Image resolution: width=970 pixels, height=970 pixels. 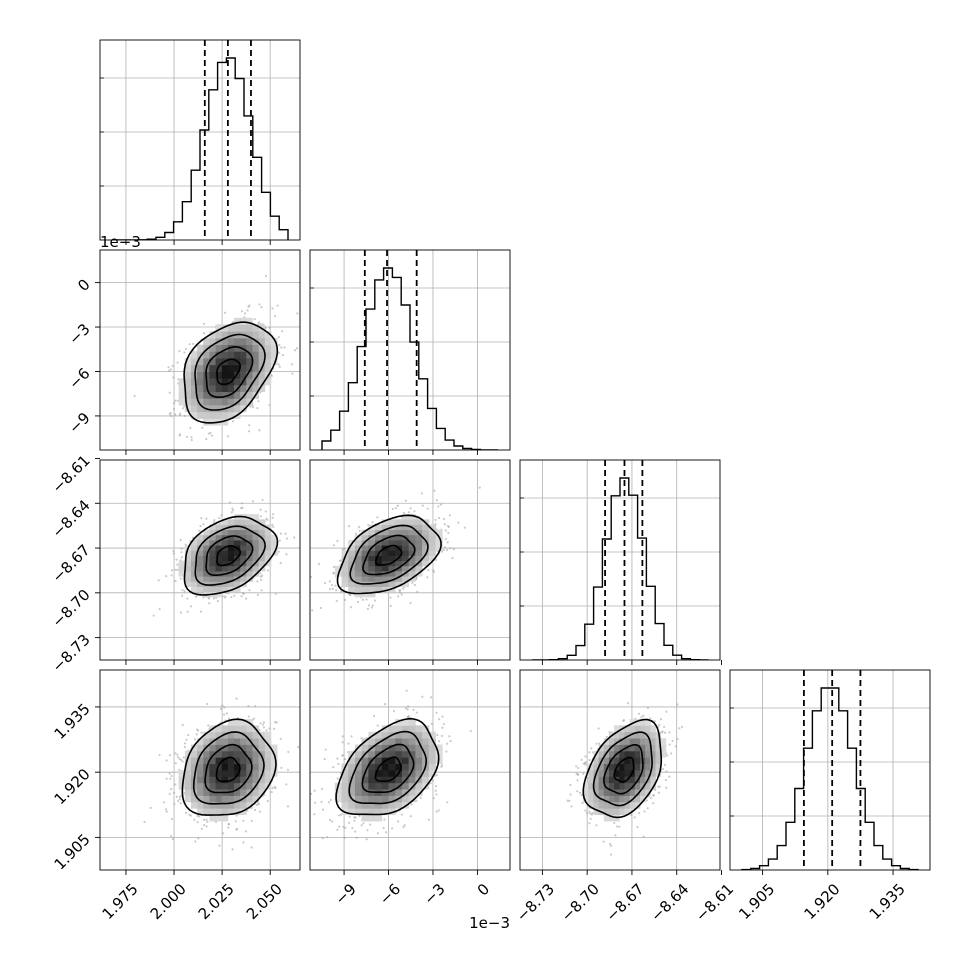 What do you see at coordinates (200, 140) in the screenshot?
I see `panel-frame` at bounding box center [200, 140].